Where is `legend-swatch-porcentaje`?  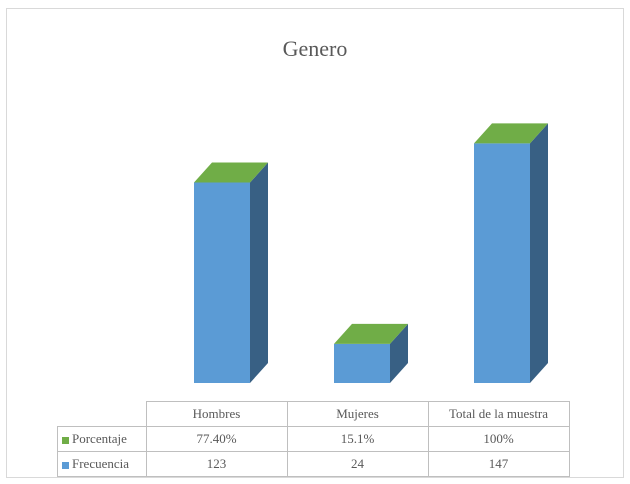
legend-swatch-porcentaje is located at coordinates (65, 440).